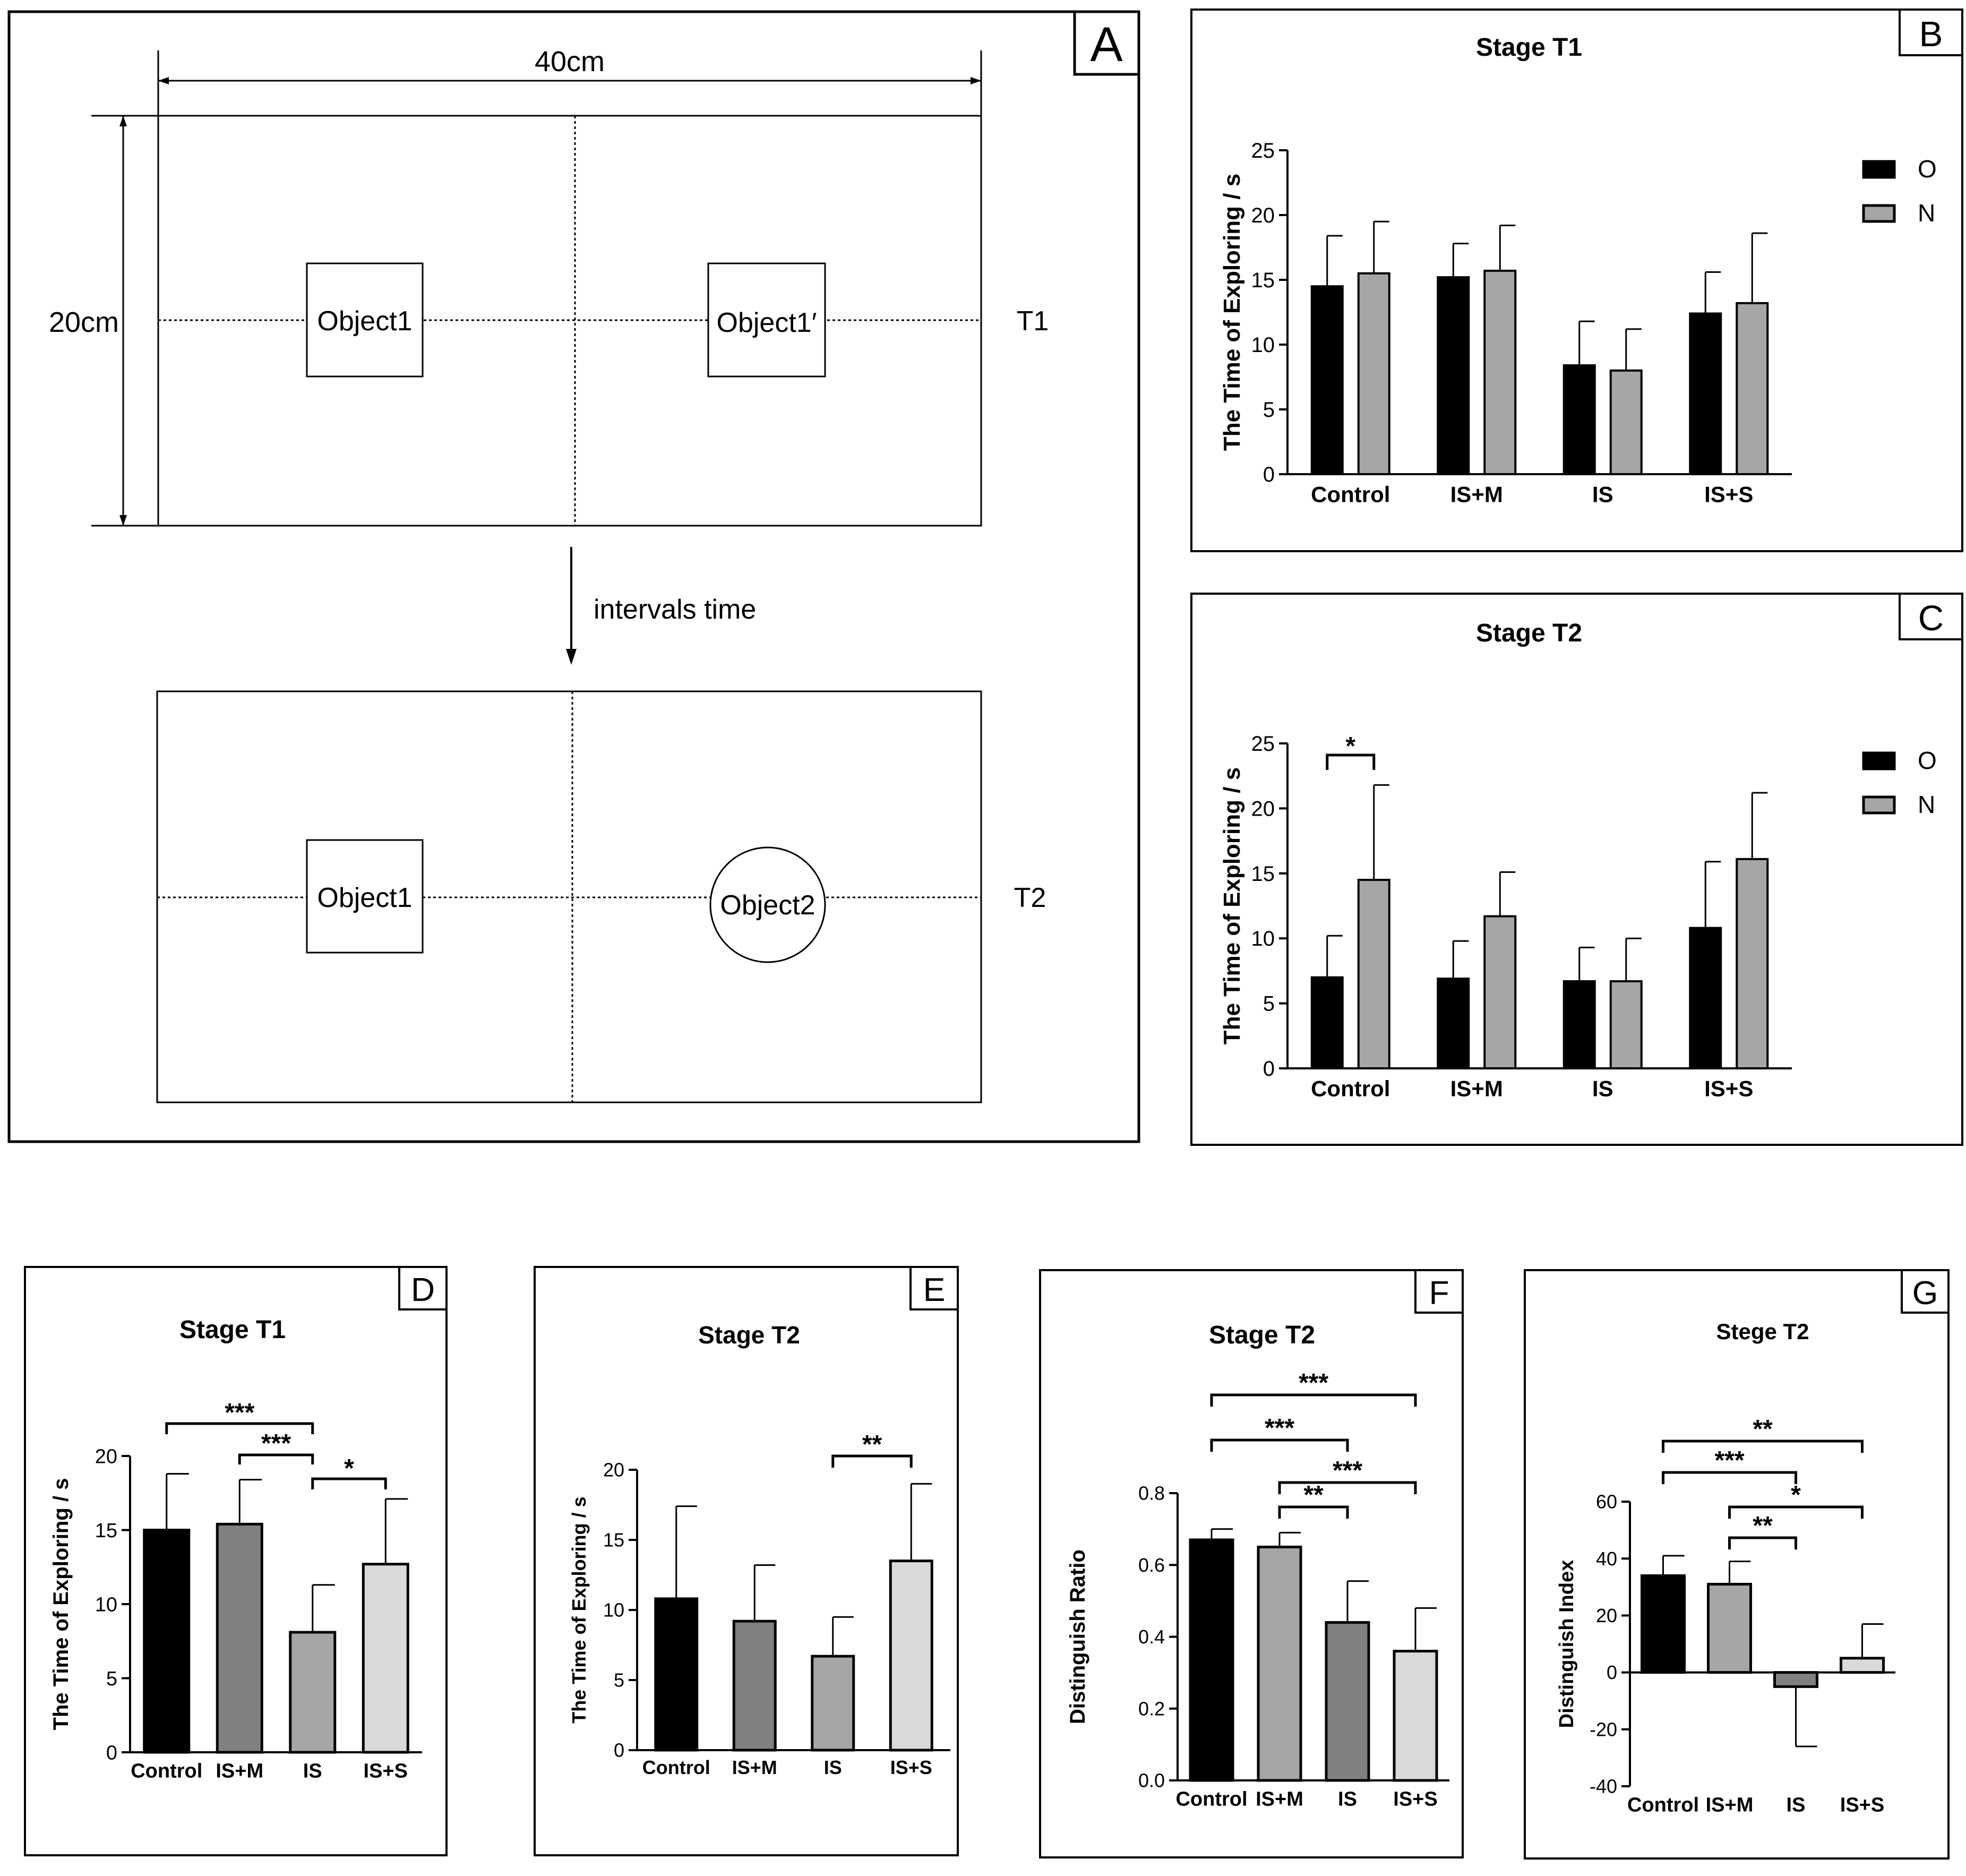 Image resolution: width=1966 pixels, height=1876 pixels. I want to click on legend-label: O, so click(1927, 169).